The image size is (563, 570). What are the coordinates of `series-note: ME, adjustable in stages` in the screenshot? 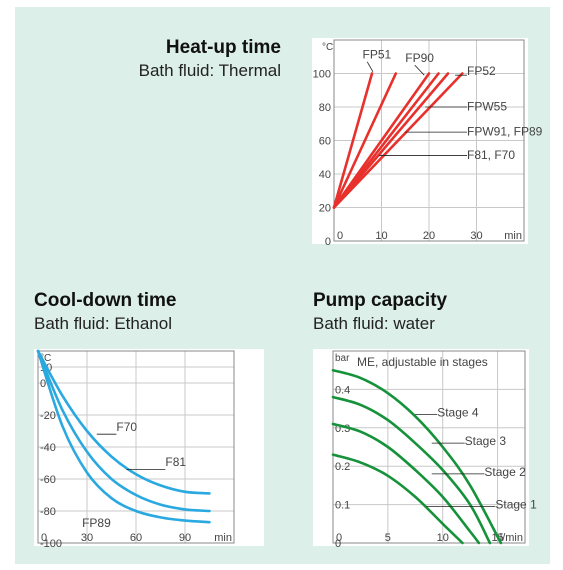 It's located at (422, 362).